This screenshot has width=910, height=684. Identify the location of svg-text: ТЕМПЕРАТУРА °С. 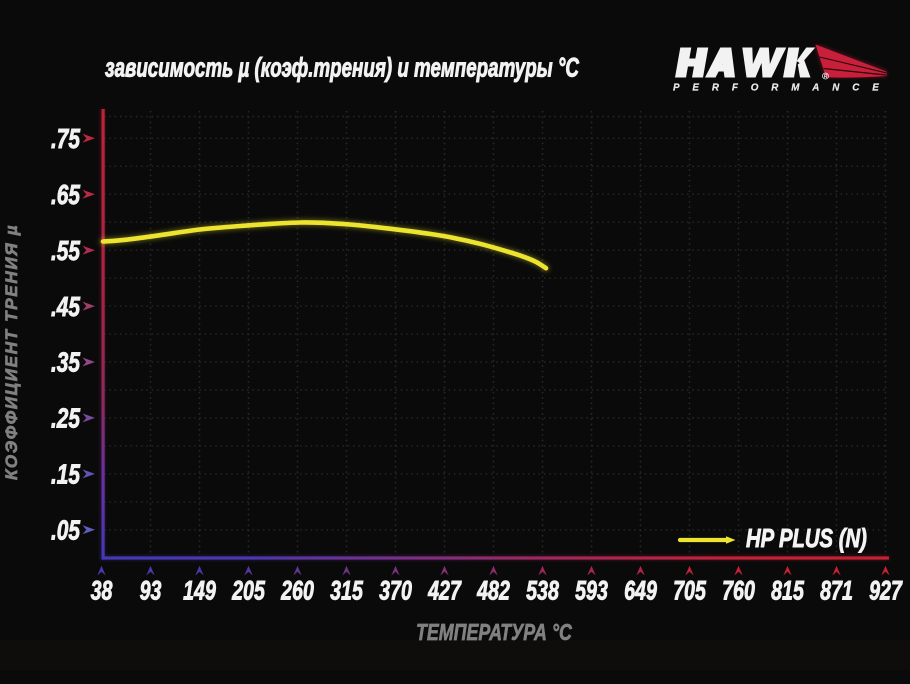
(494, 633).